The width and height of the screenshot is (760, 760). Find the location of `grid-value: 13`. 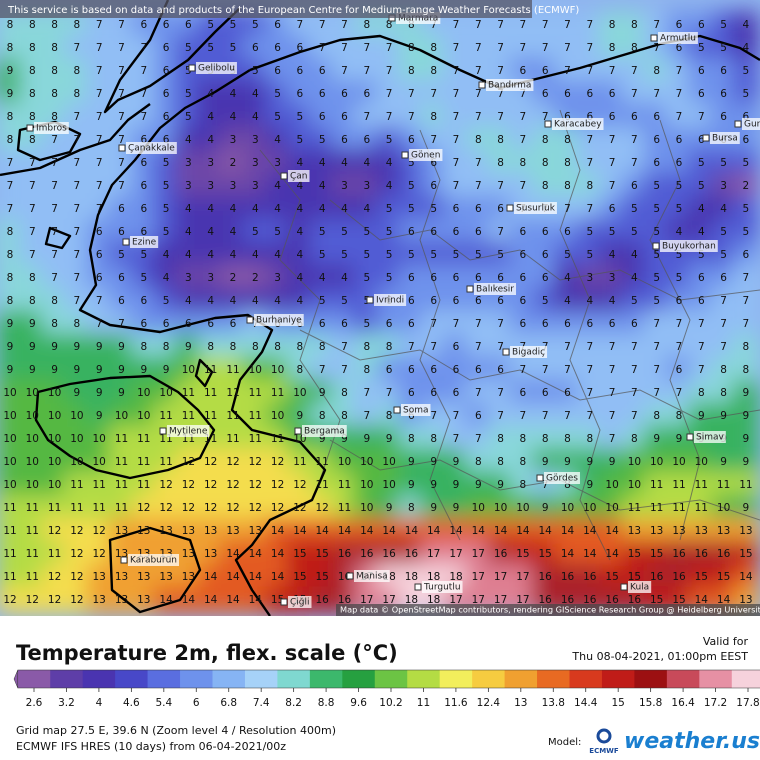

grid-value: 13 is located at coordinates (745, 600).